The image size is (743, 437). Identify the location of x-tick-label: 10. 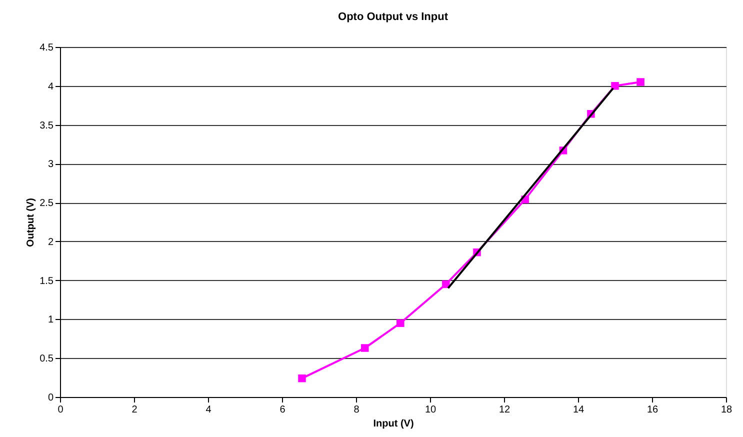
(430, 410).